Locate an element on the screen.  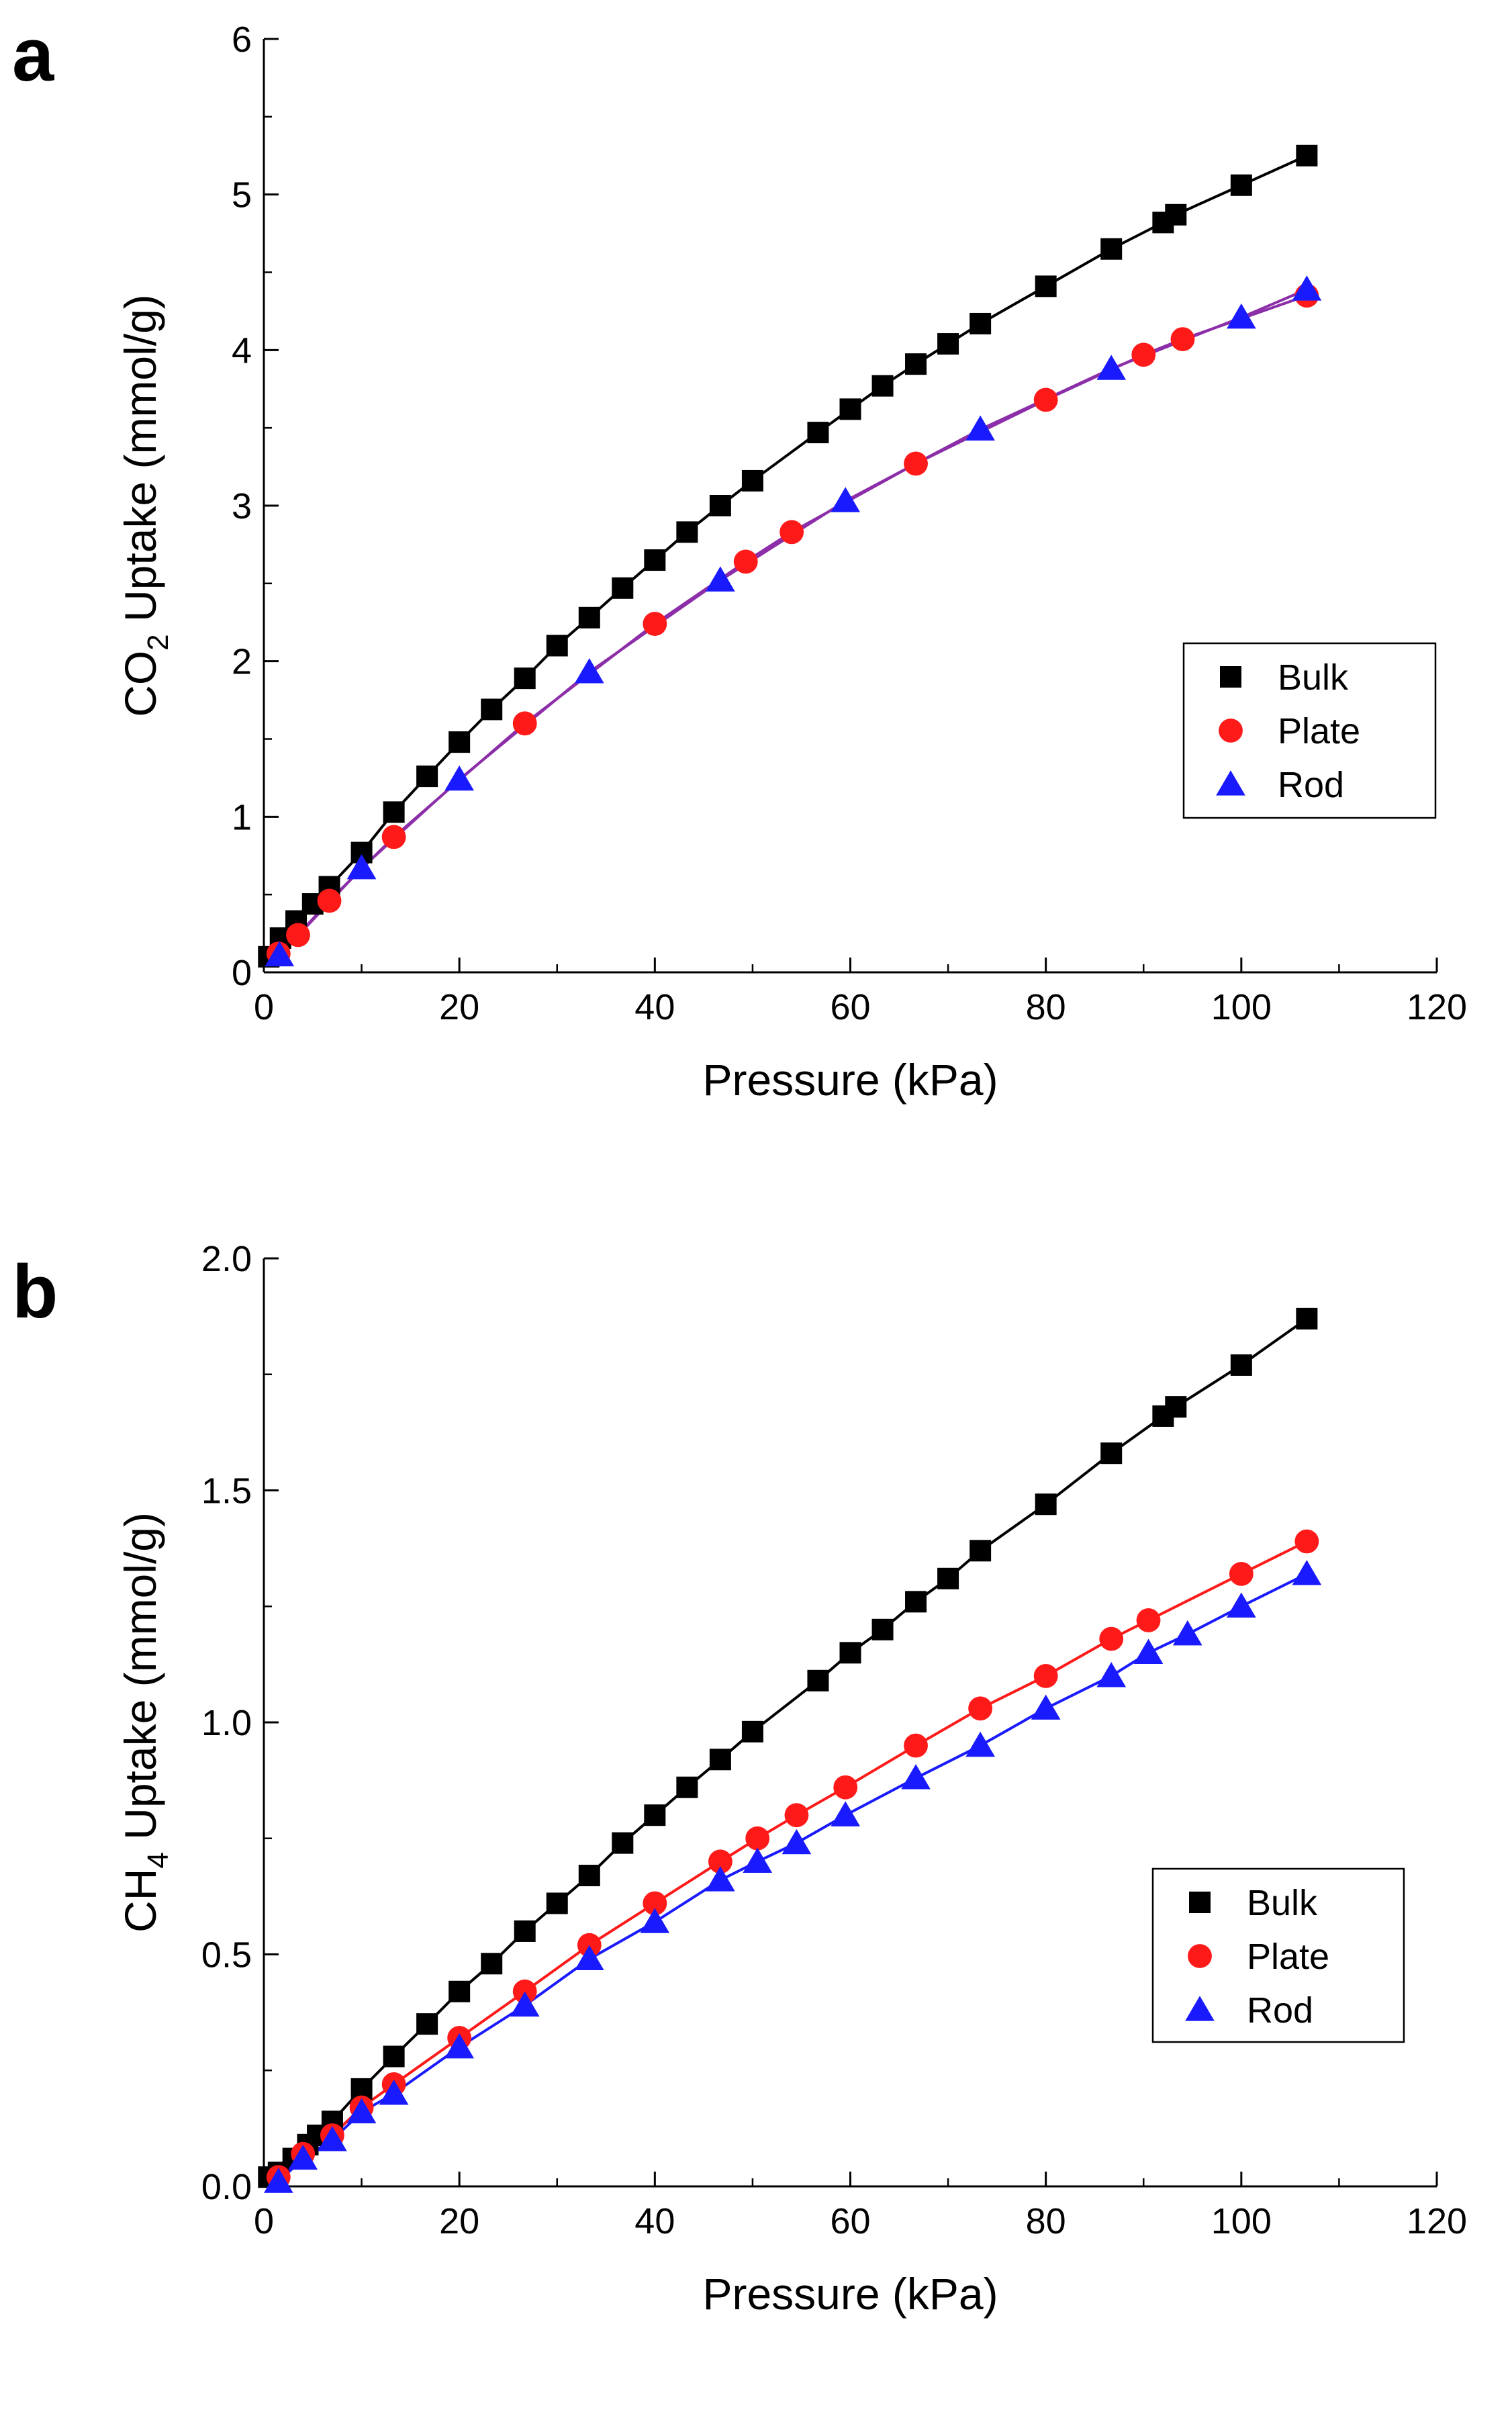
x-tick-label: 60 is located at coordinates (850, 1007).